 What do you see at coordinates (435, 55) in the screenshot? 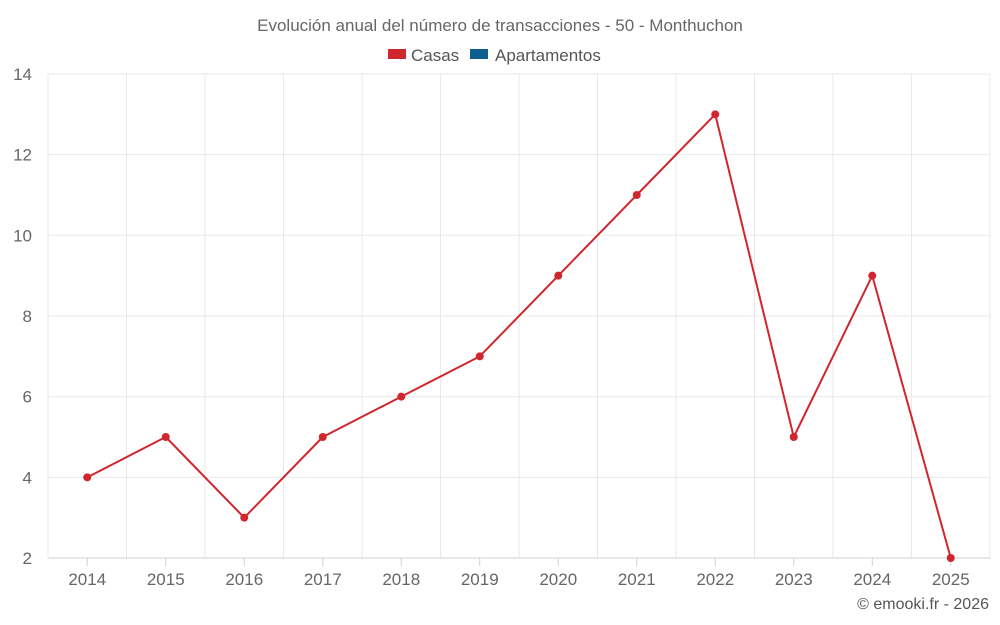
I see `legend-label-casas: Casas` at bounding box center [435, 55].